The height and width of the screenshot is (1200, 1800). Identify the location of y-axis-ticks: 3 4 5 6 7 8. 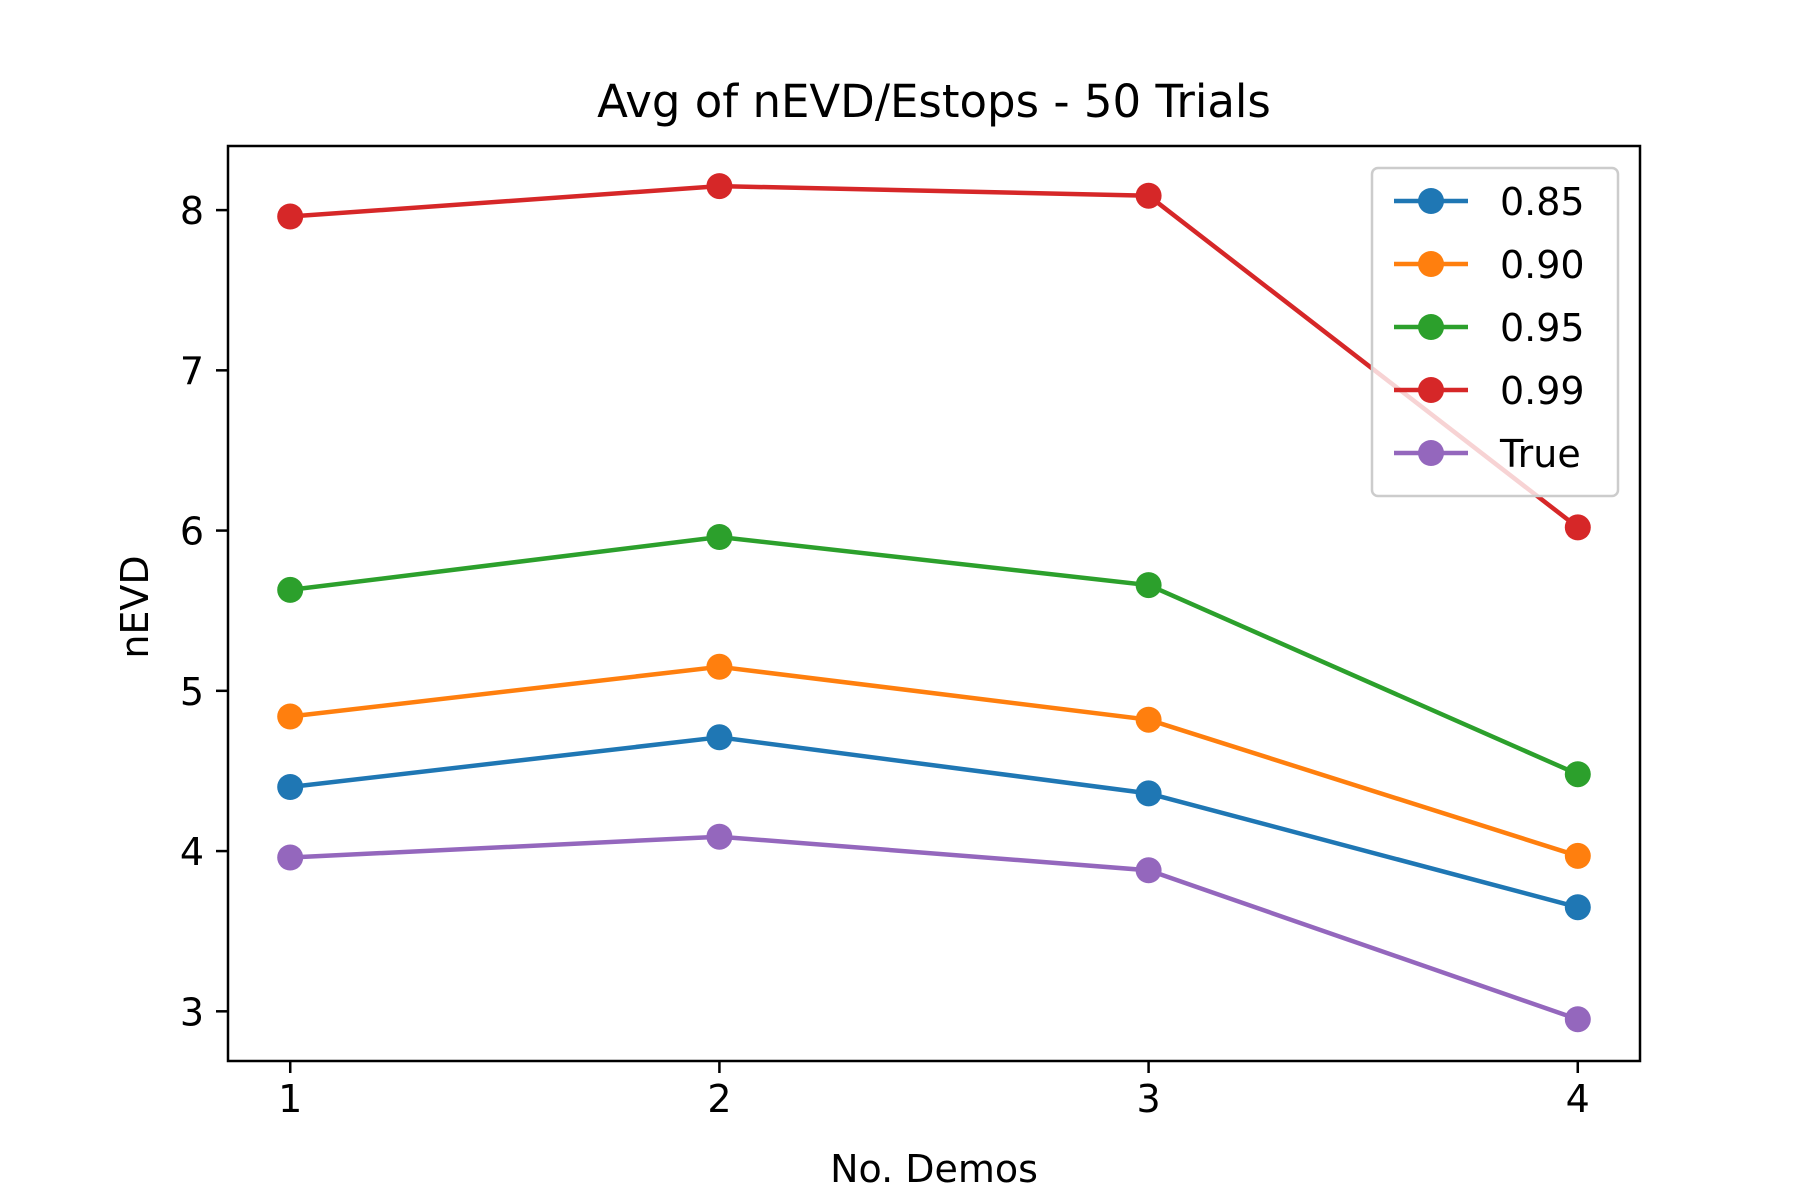
(204, 611).